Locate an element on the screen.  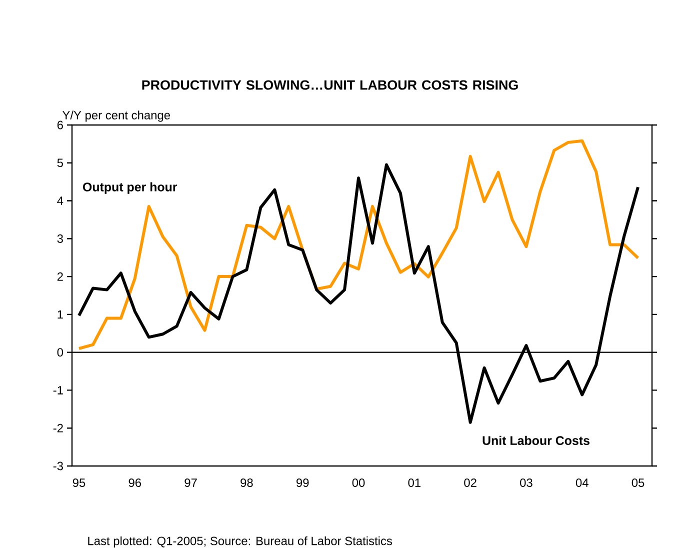
y-tick-label: -3 is located at coordinates (58, 466).